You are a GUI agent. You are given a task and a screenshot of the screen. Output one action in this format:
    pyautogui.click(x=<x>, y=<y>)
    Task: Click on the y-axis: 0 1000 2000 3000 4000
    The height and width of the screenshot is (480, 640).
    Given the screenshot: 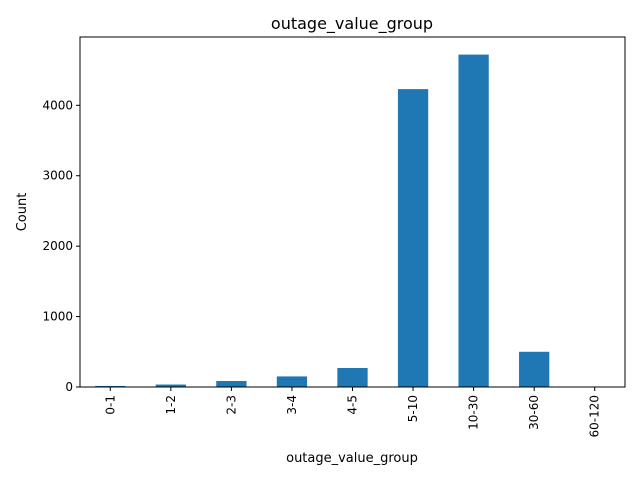 What is the action you would take?
    pyautogui.click(x=61, y=246)
    